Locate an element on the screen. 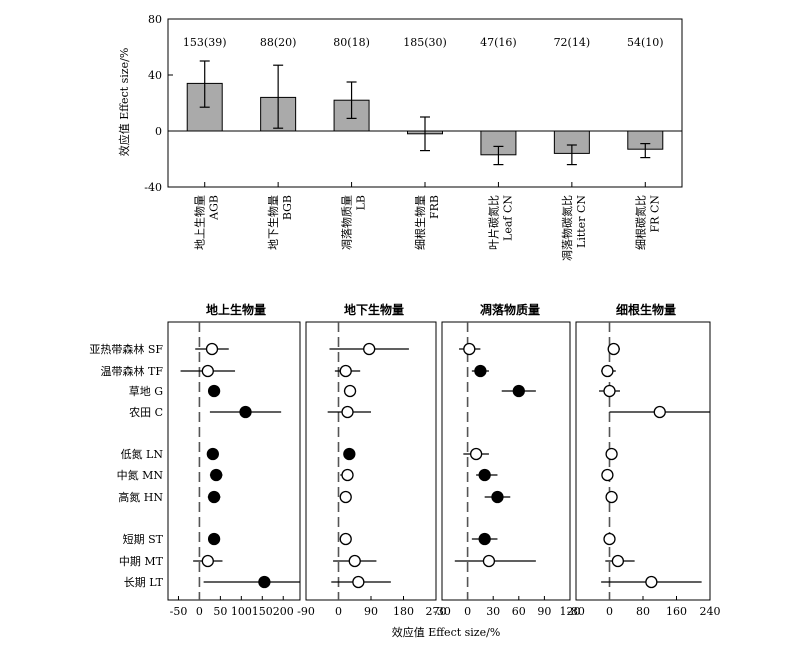  forest-xtick-label: -50 is located at coordinates (179, 611).